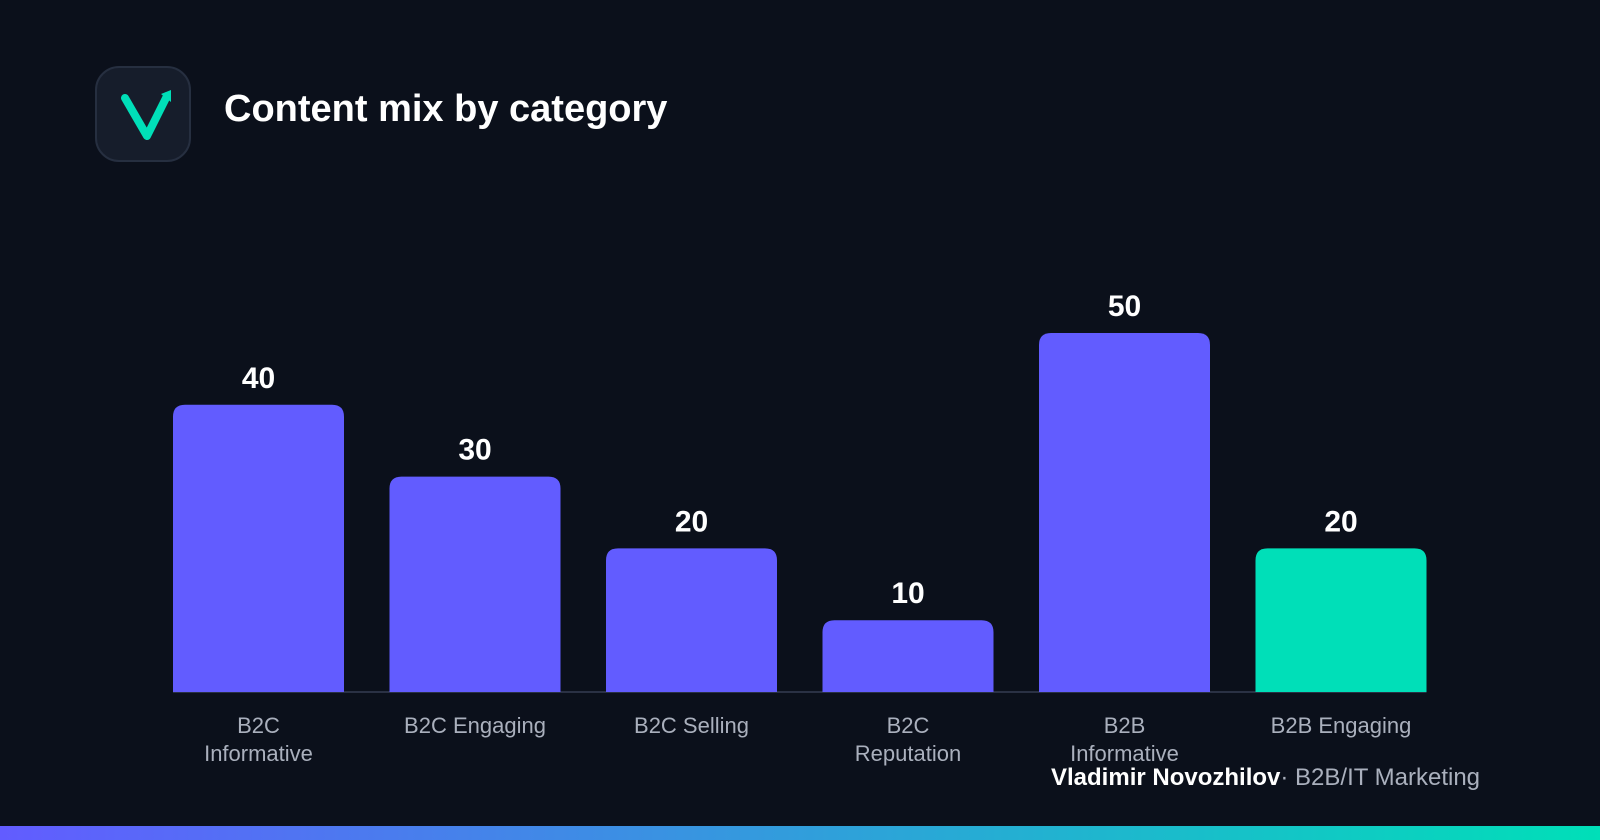  I want to click on check-arrow-icon, so click(146, 115).